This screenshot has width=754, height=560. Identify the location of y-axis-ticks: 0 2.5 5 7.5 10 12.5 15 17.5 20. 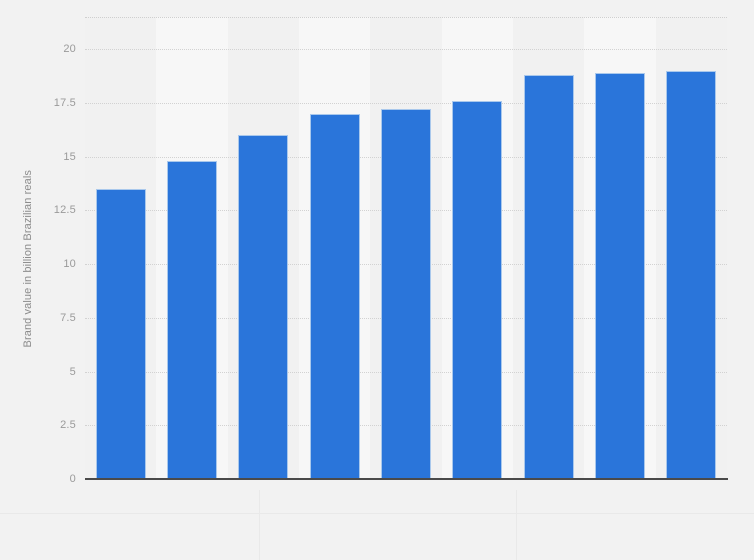
(38, 280).